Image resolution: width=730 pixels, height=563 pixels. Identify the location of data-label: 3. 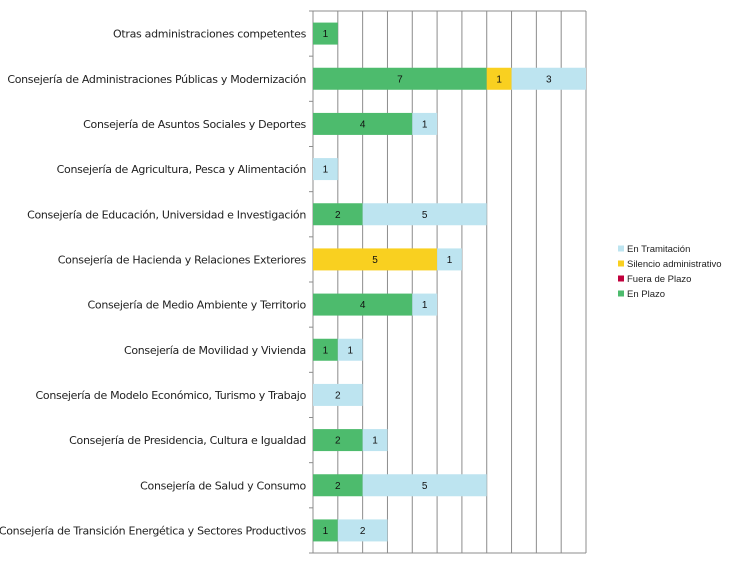
(549, 79).